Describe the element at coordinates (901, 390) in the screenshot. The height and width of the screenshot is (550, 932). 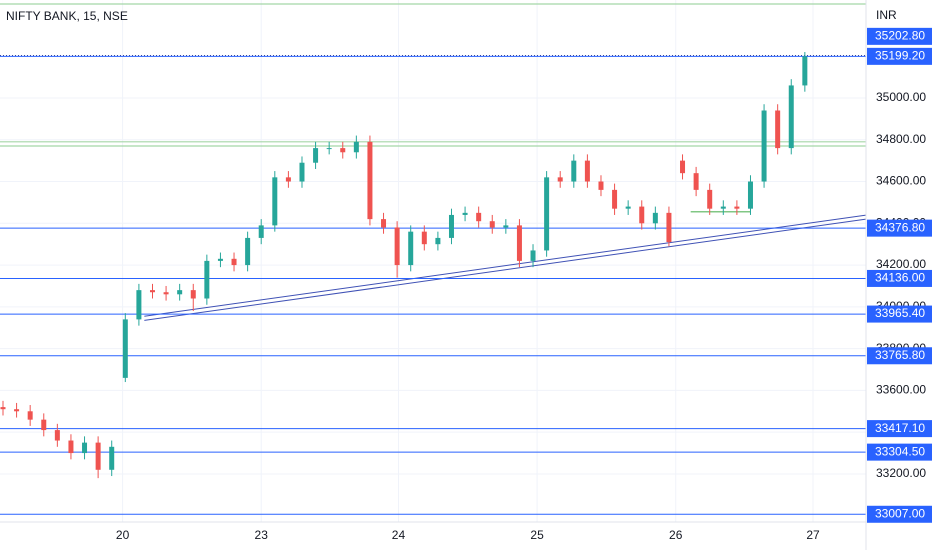
I see `y-tick-label: 33600.00` at that location.